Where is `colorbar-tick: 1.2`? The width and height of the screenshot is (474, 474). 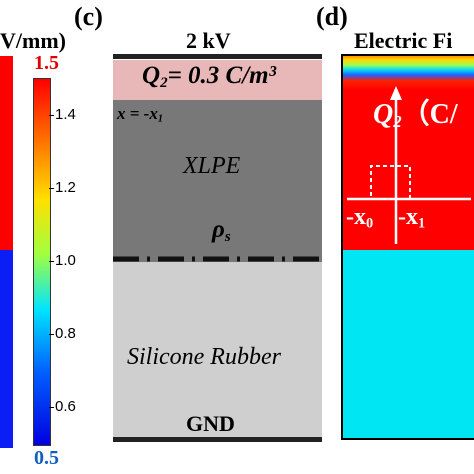 colorbar-tick: 1.2 is located at coordinates (65, 187).